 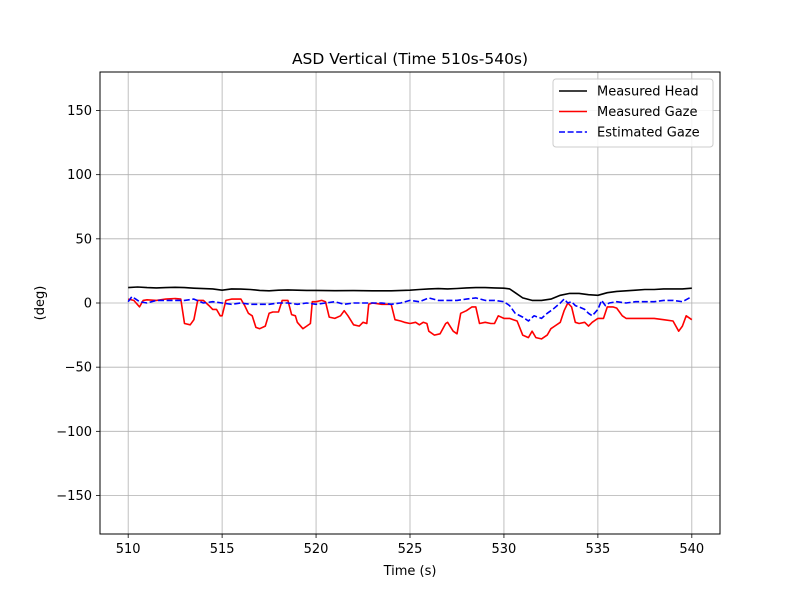 I want to click on x-tick-label: 535, so click(x=597, y=549).